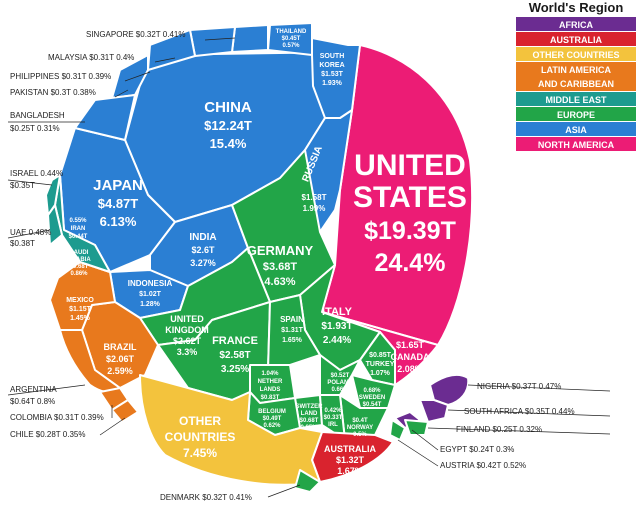 This screenshot has height=510, width=640. Describe the element at coordinates (270, 382) in the screenshot. I see `cell-label-line: NETHER` at that location.